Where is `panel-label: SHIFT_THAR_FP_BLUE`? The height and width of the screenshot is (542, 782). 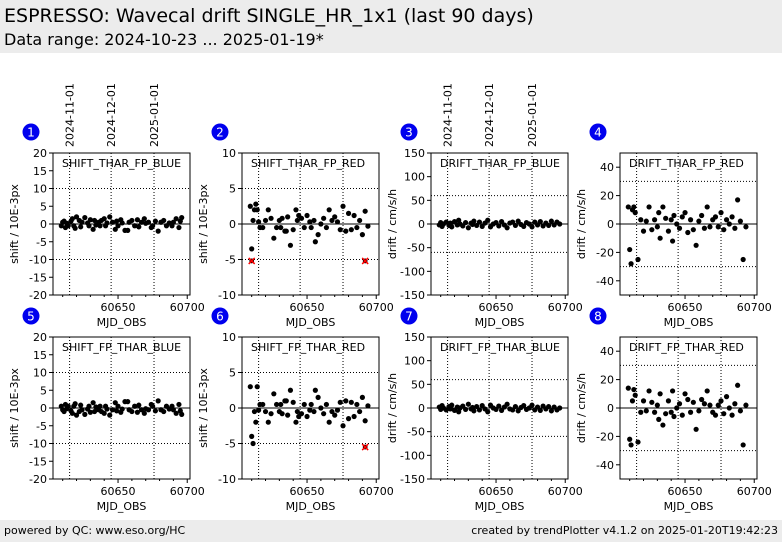
panel-label: SHIFT_THAR_FP_BLUE is located at coordinates (121, 163).